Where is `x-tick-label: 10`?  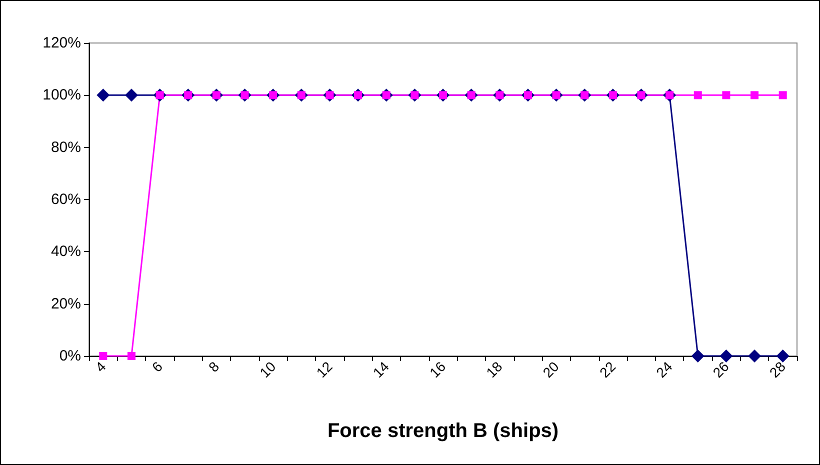
x-tick-label: 10 is located at coordinates (267, 369).